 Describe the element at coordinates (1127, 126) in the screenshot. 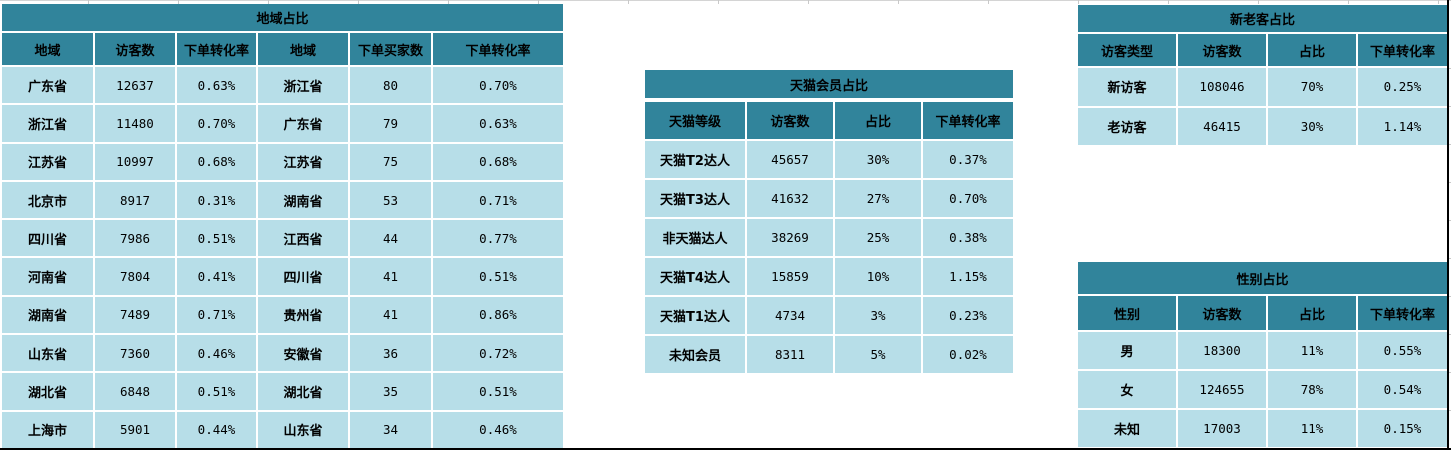

I see `data-cell: 老访客` at that location.